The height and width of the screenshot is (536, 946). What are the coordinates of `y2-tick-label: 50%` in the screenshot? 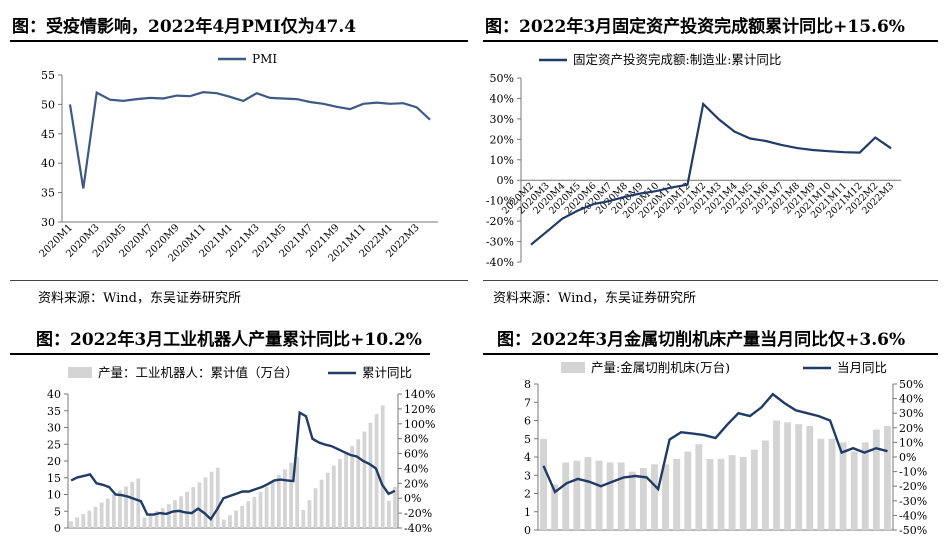 It's located at (911, 384).